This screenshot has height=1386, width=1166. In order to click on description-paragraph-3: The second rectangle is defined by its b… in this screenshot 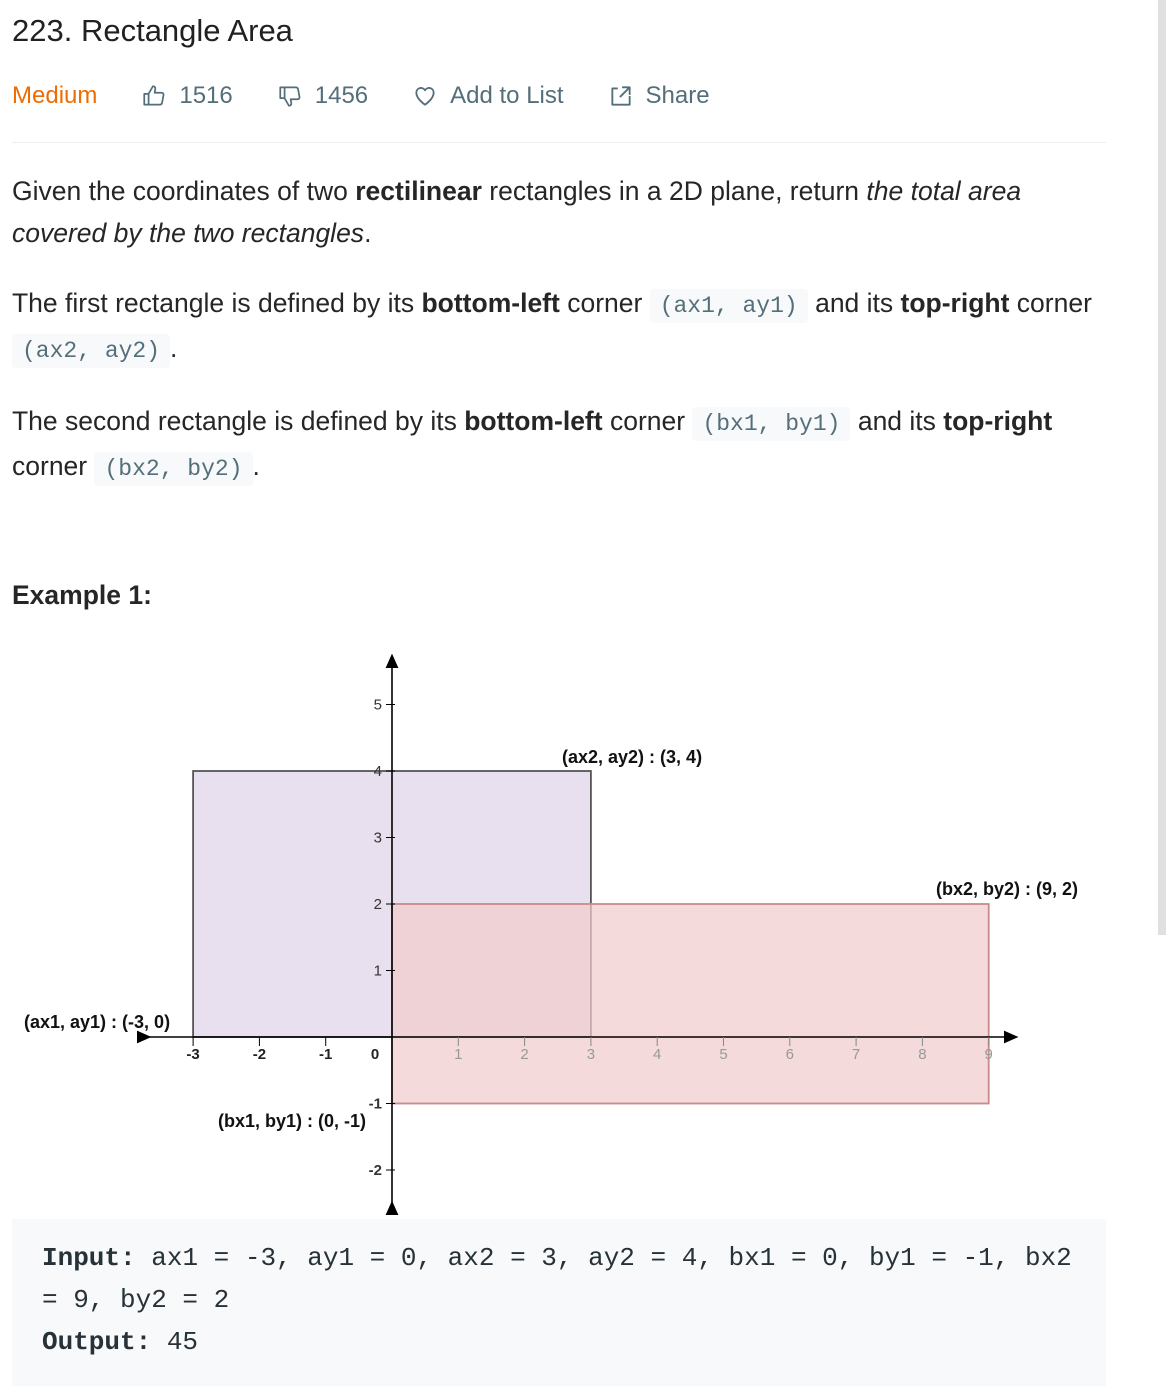, I will do `click(559, 445)`.